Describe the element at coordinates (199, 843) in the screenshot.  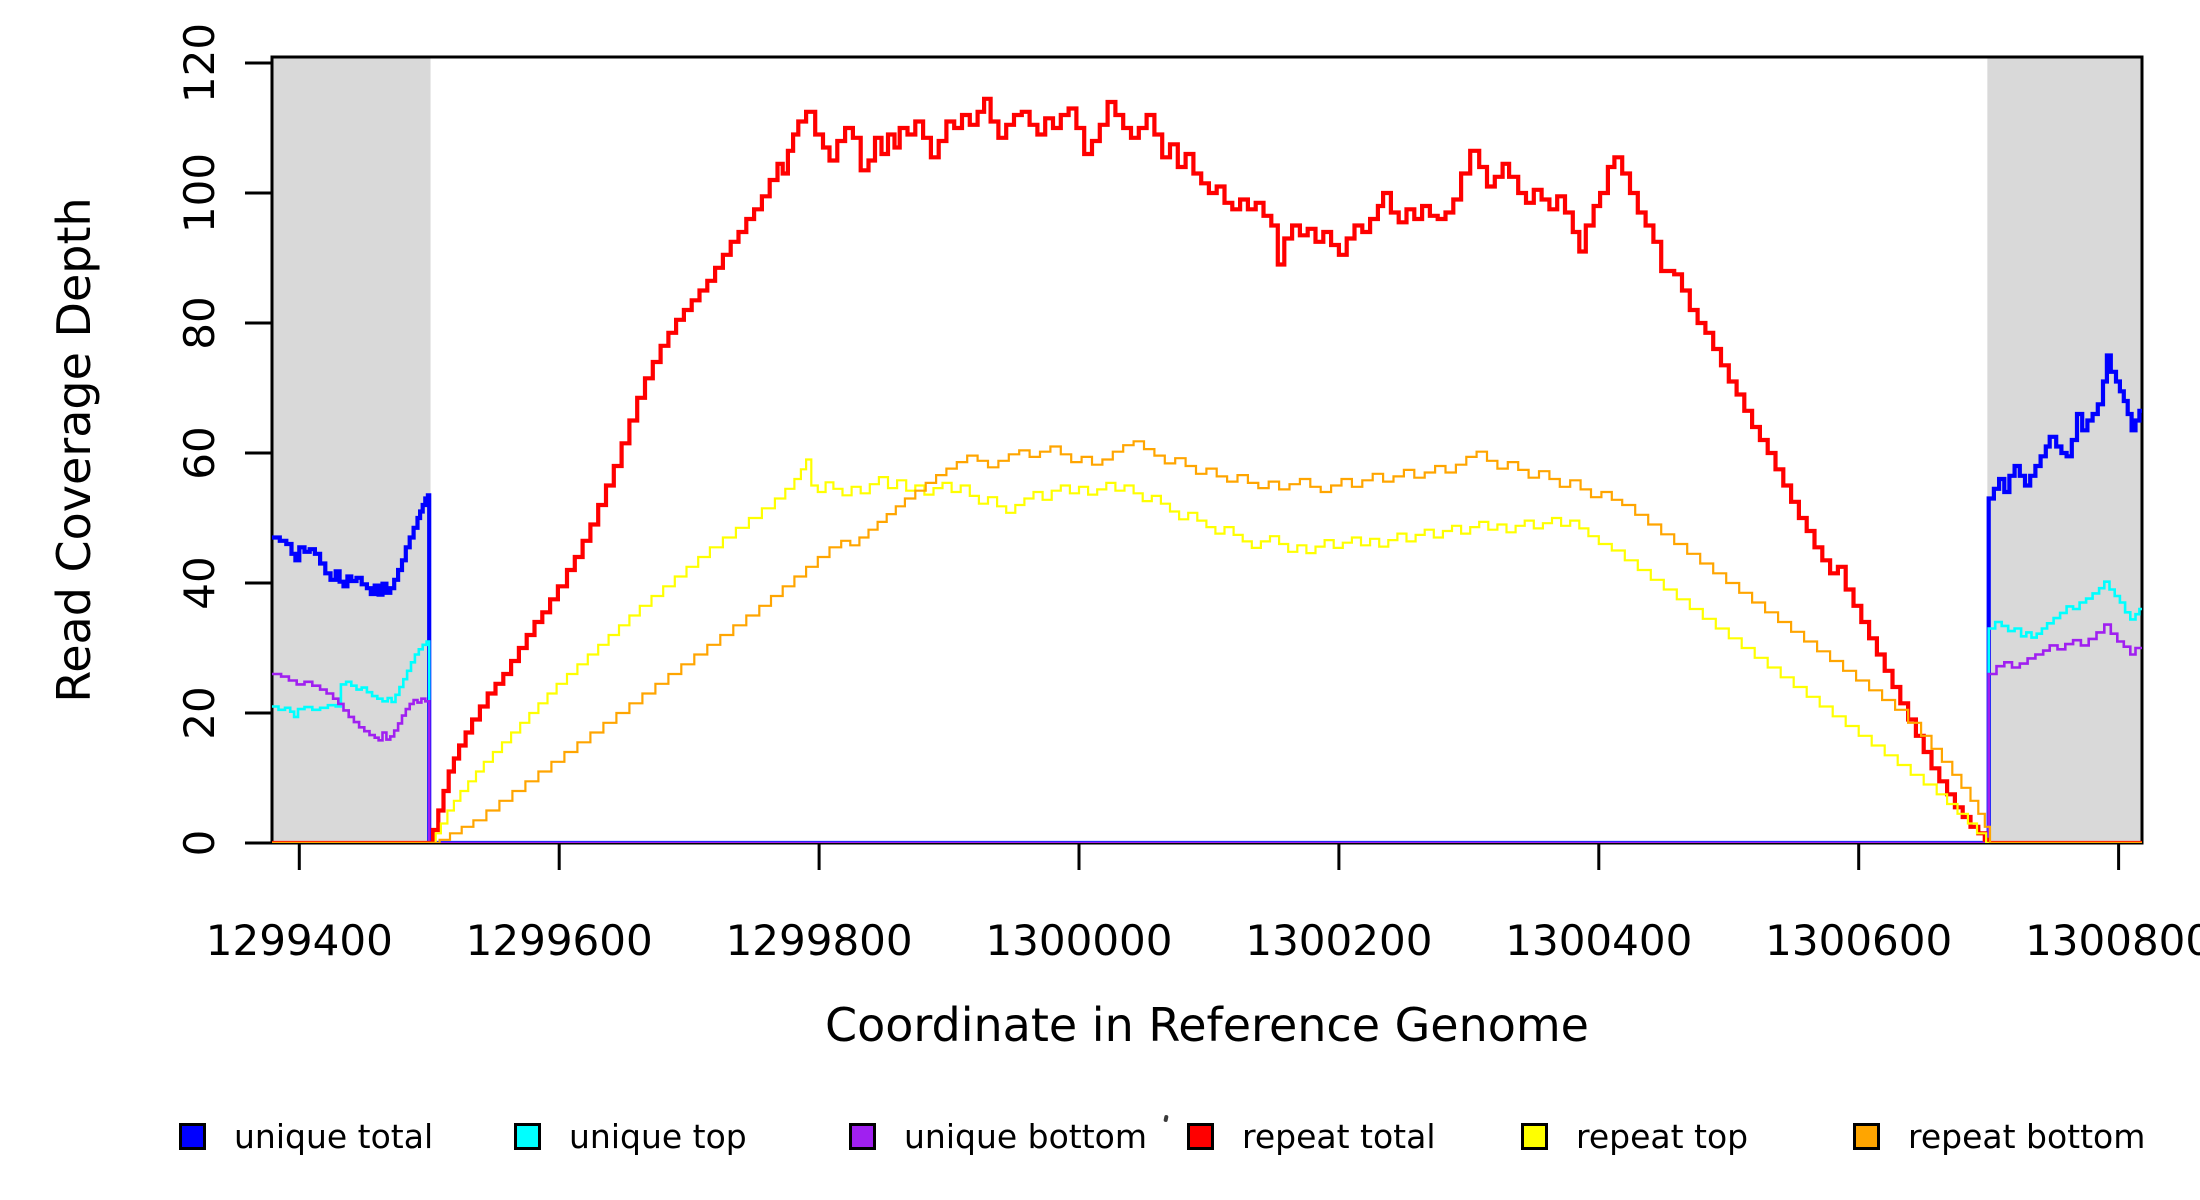
I see `y-tick-label: 0` at that location.